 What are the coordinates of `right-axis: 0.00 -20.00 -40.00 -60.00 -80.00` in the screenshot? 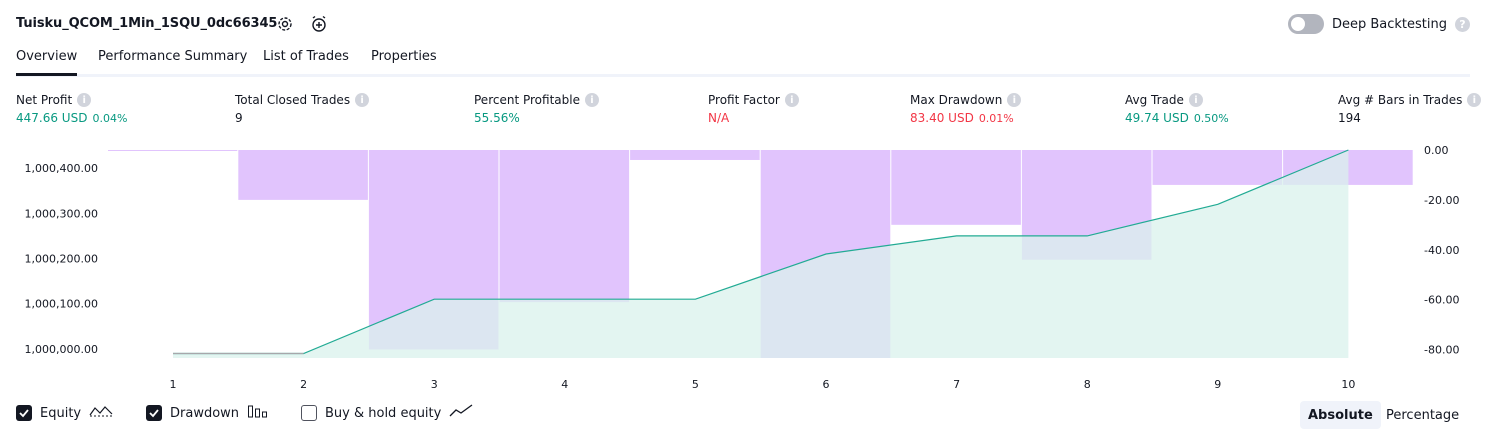 It's located at (1441, 250).